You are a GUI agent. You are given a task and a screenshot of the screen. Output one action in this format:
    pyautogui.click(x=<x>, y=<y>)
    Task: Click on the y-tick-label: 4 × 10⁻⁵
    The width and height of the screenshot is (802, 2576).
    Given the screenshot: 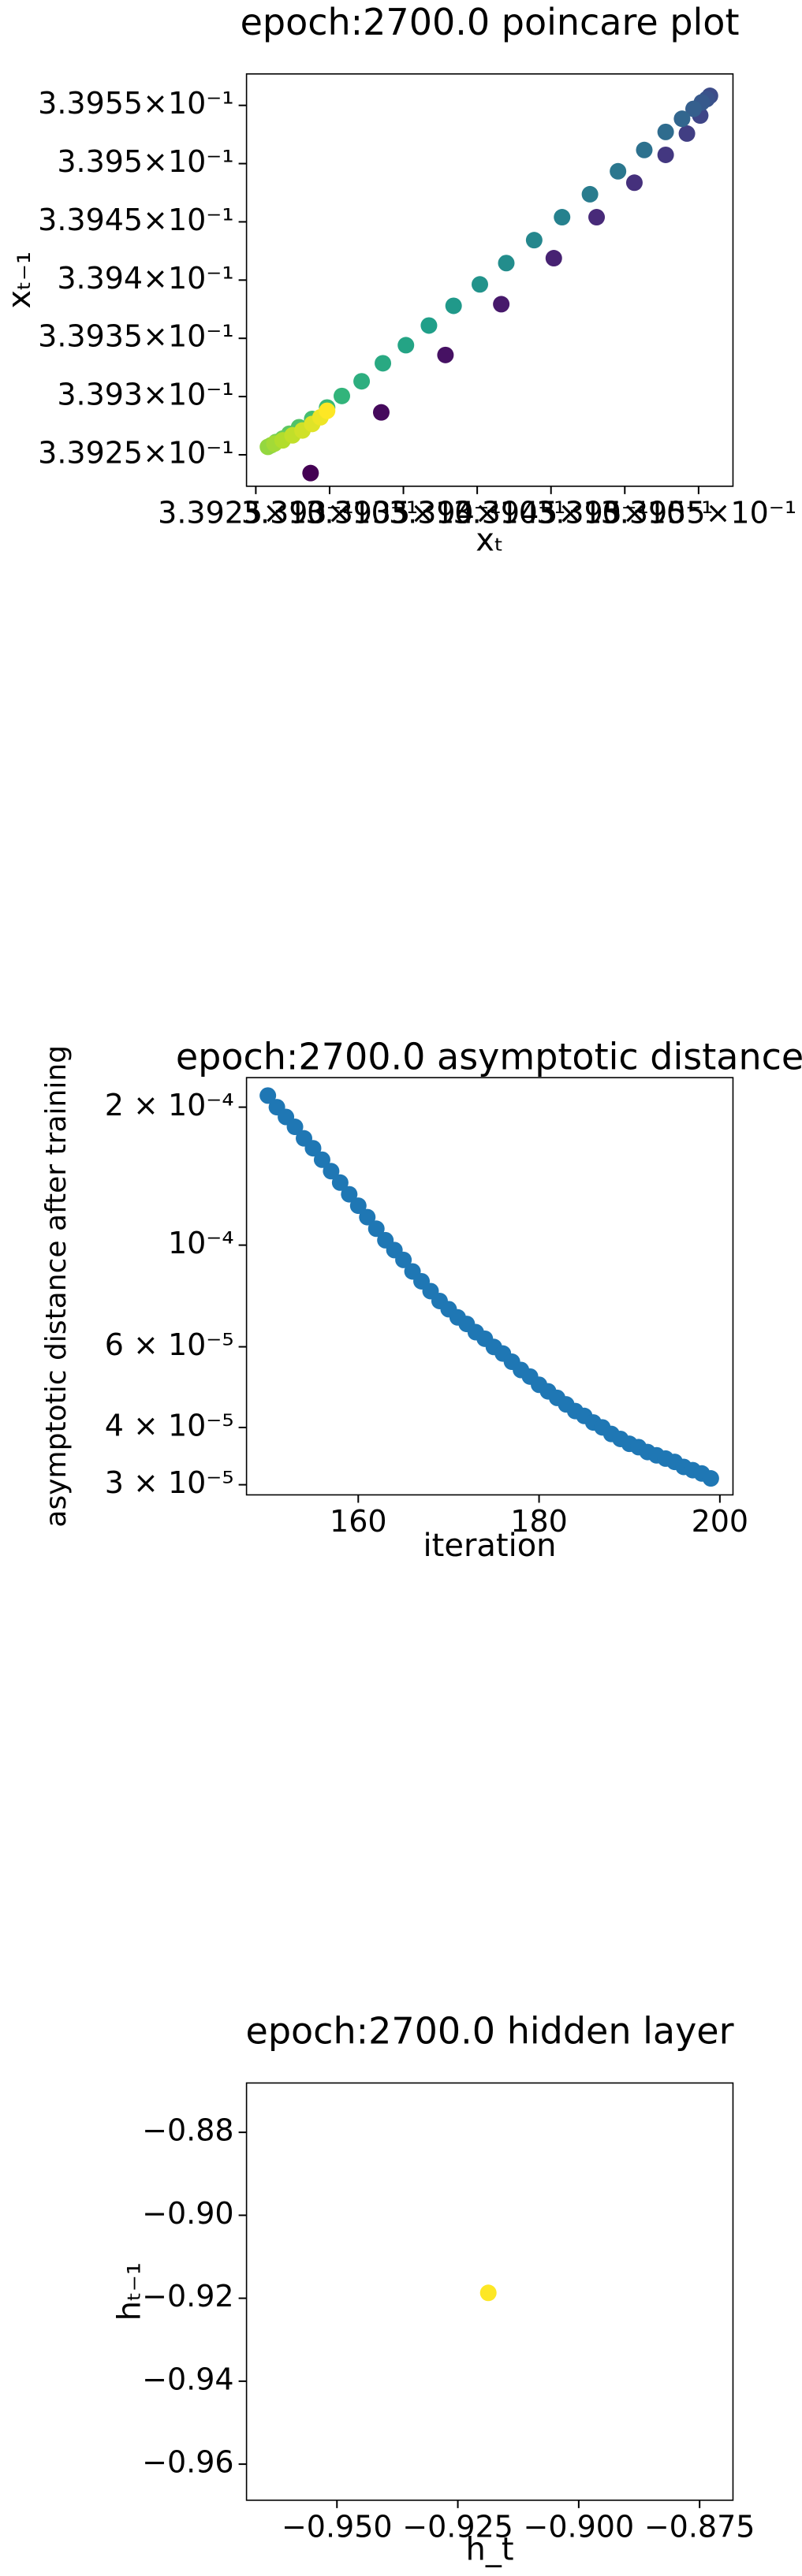 What is the action you would take?
    pyautogui.click(x=169, y=1425)
    